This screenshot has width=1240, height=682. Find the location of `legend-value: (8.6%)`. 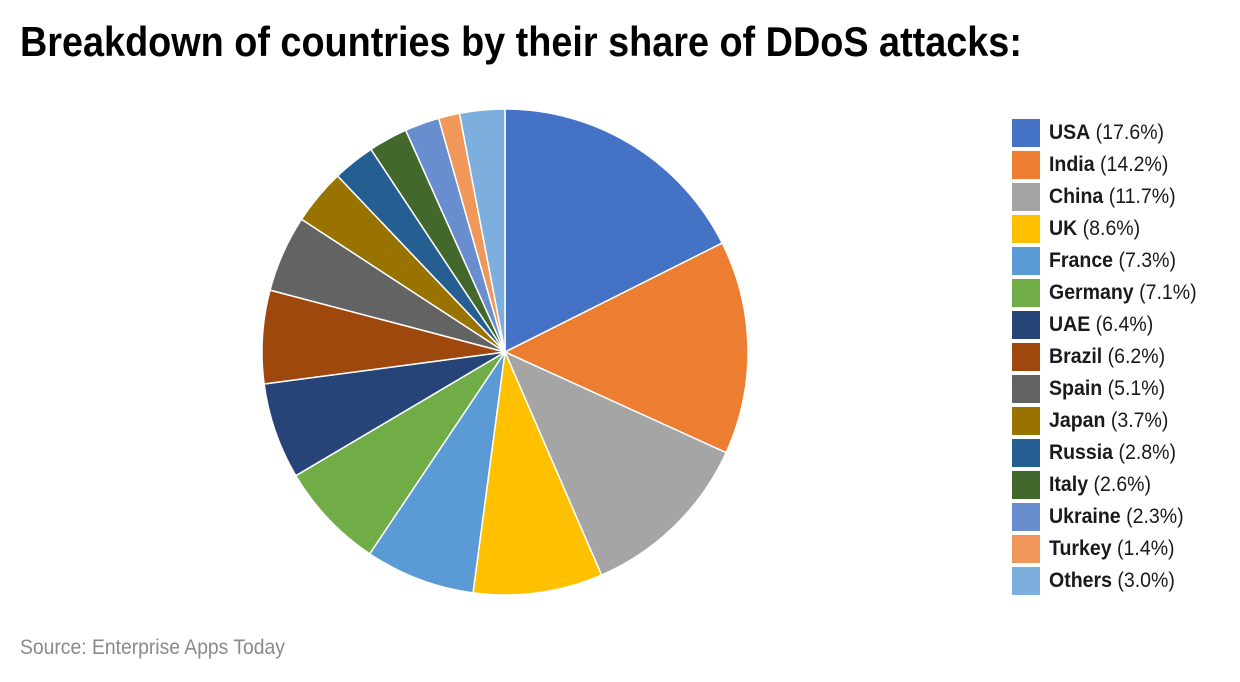

legend-value: (8.6%) is located at coordinates (1111, 228).